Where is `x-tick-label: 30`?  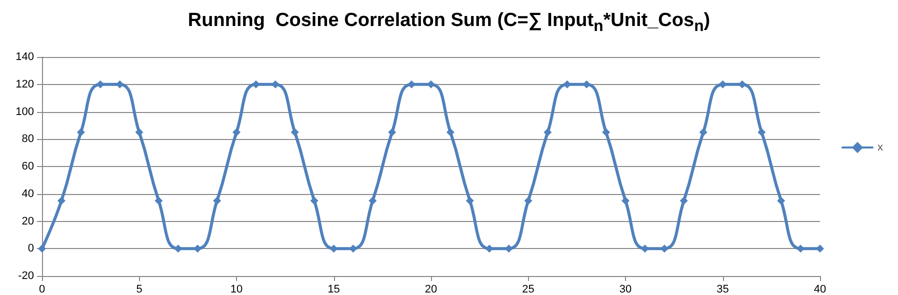 x-tick-label: 30 is located at coordinates (625, 289).